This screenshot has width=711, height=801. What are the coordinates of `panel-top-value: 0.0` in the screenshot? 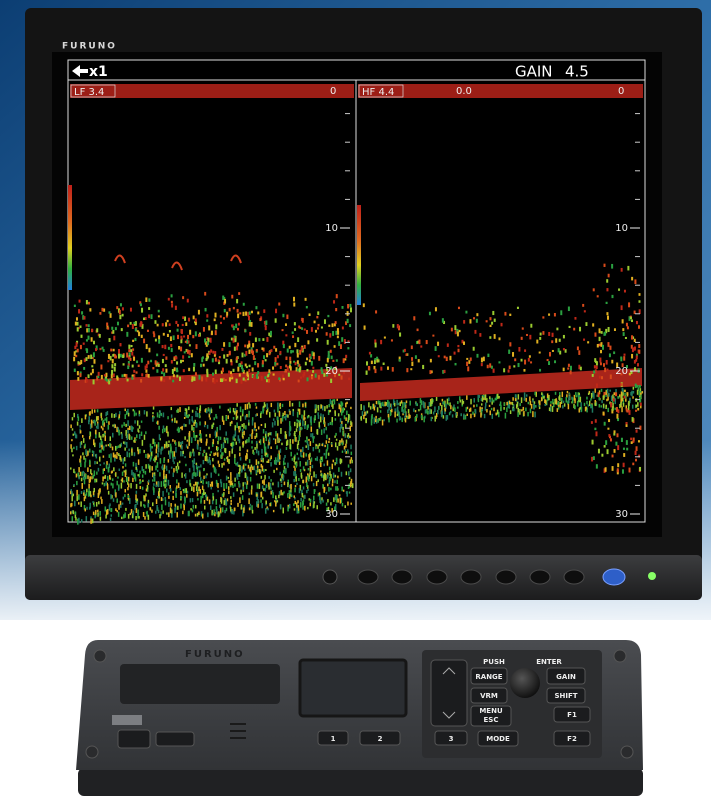 It's located at (464, 91).